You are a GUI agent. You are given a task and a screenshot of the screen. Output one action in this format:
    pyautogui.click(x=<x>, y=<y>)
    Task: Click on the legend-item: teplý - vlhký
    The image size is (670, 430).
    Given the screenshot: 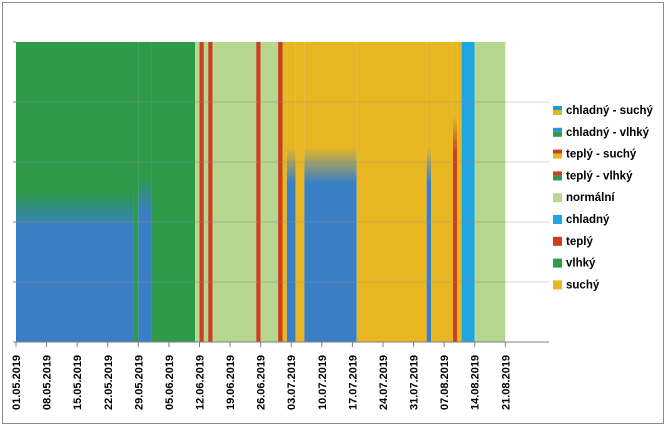 What is the action you would take?
    pyautogui.click(x=593, y=176)
    